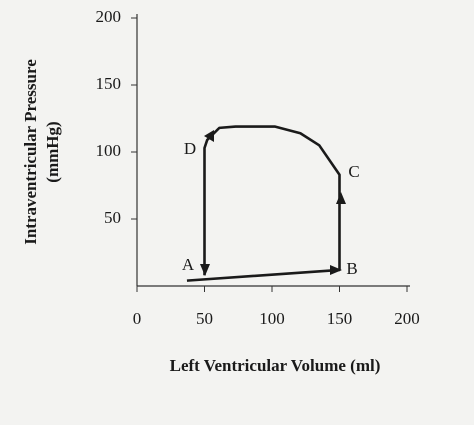  What do you see at coordinates (275, 365) in the screenshot?
I see `x-axis-label: Left Ventricular Volume (ml)` at bounding box center [275, 365].